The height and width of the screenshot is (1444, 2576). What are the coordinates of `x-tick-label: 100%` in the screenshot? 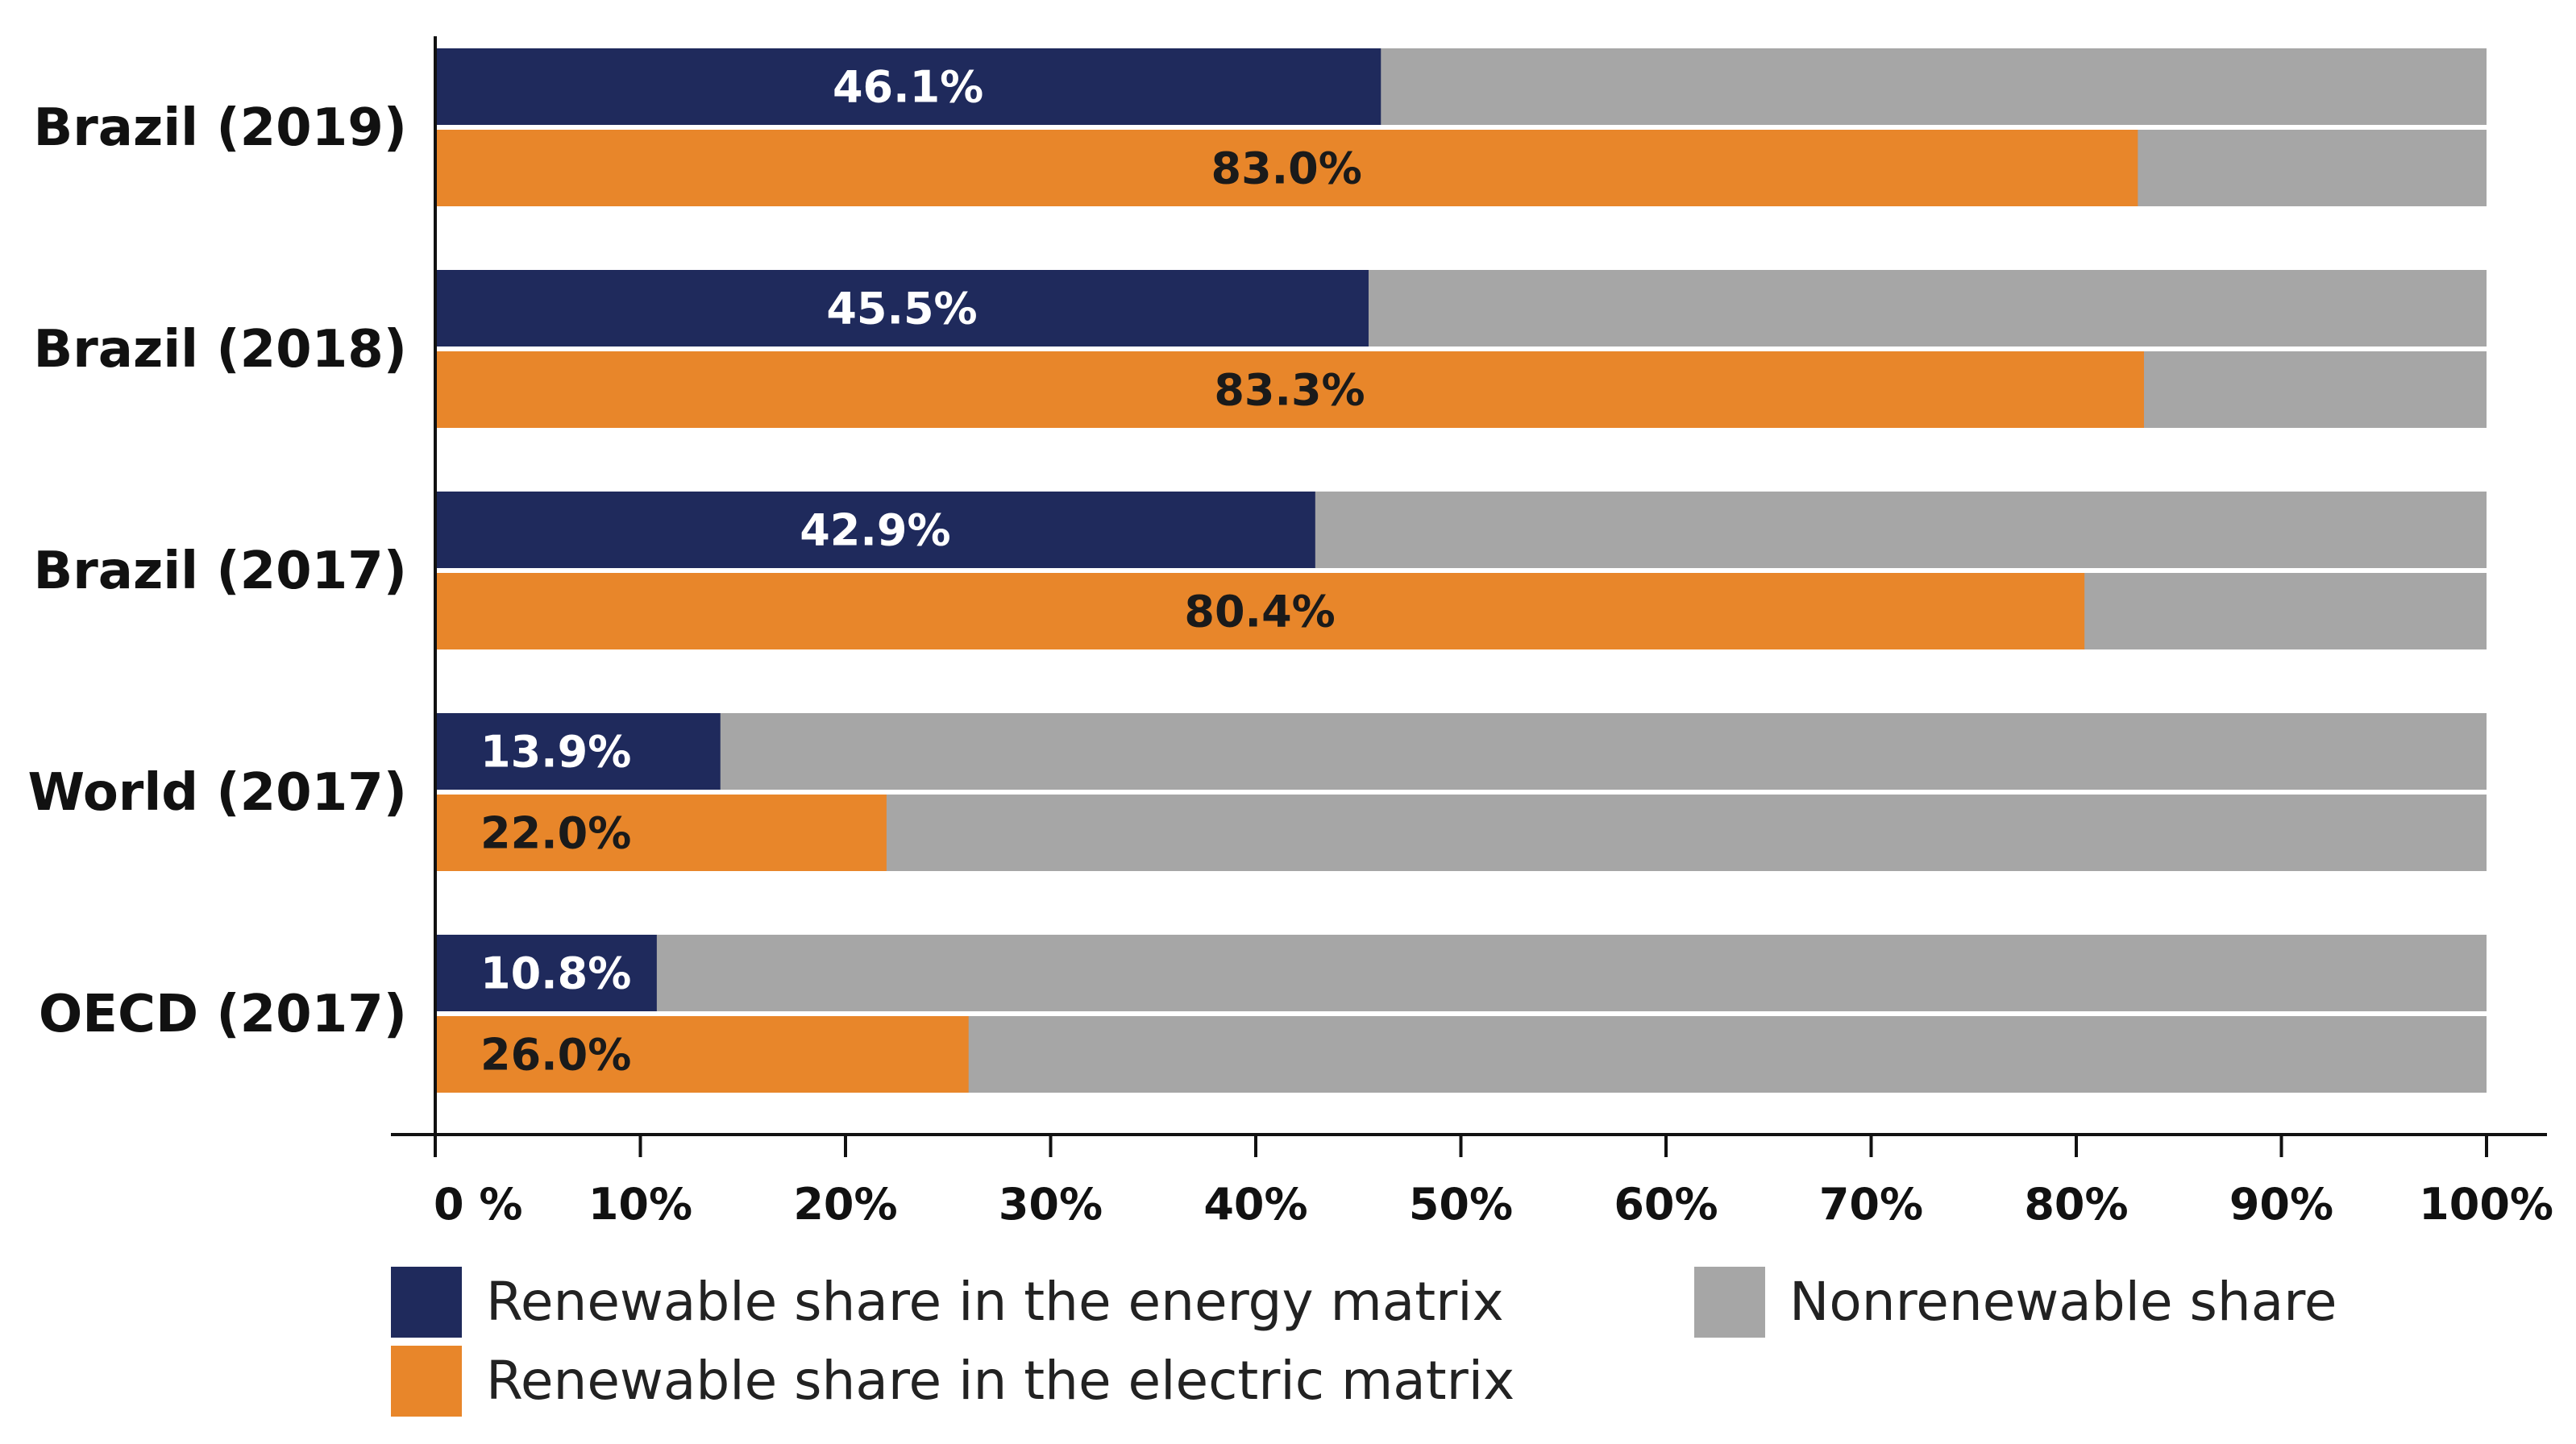 It's located at (2486, 1204).